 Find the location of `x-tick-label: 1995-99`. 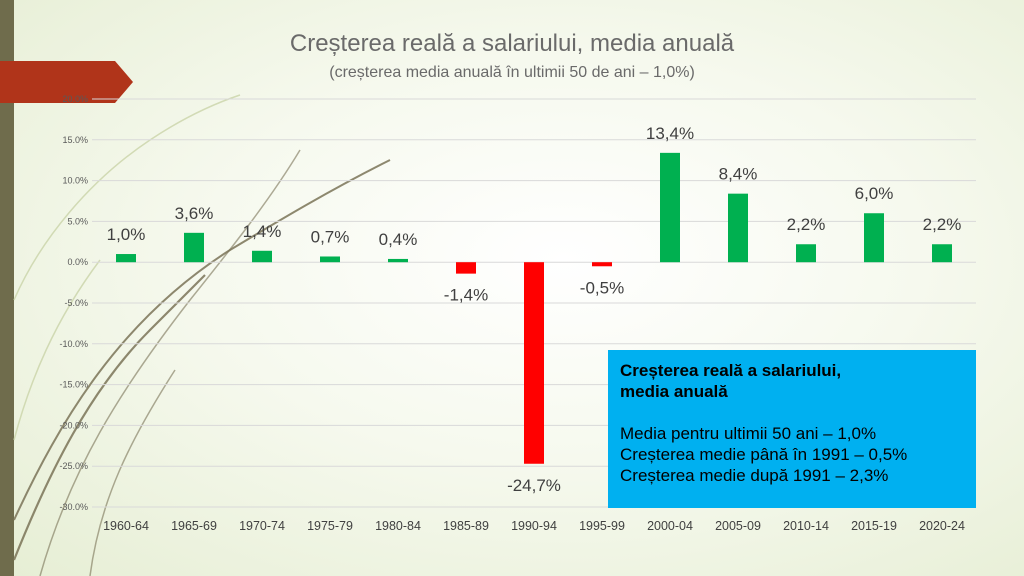

x-tick-label: 1995-99 is located at coordinates (602, 526).